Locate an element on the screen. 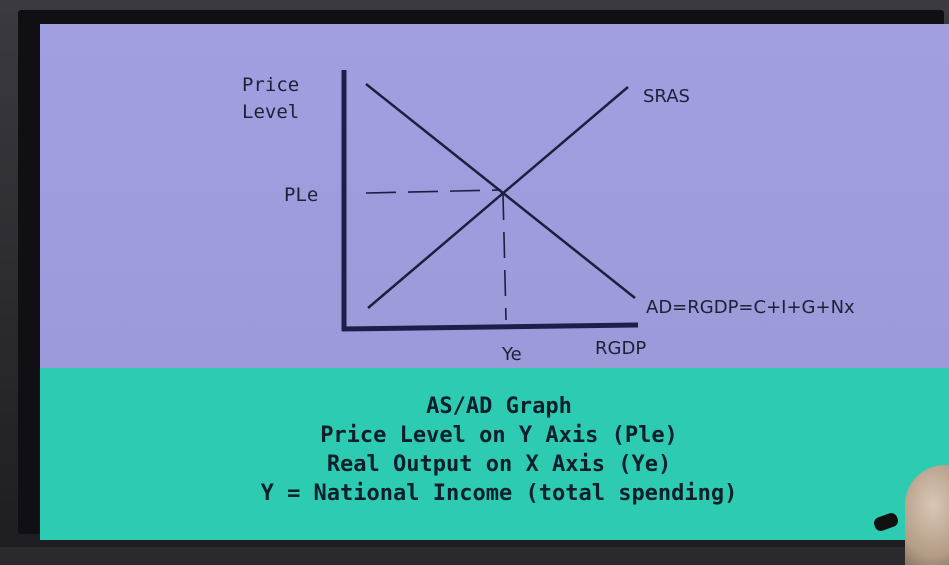 This screenshot has height=565, width=949. x-axis is located at coordinates (490, 327).